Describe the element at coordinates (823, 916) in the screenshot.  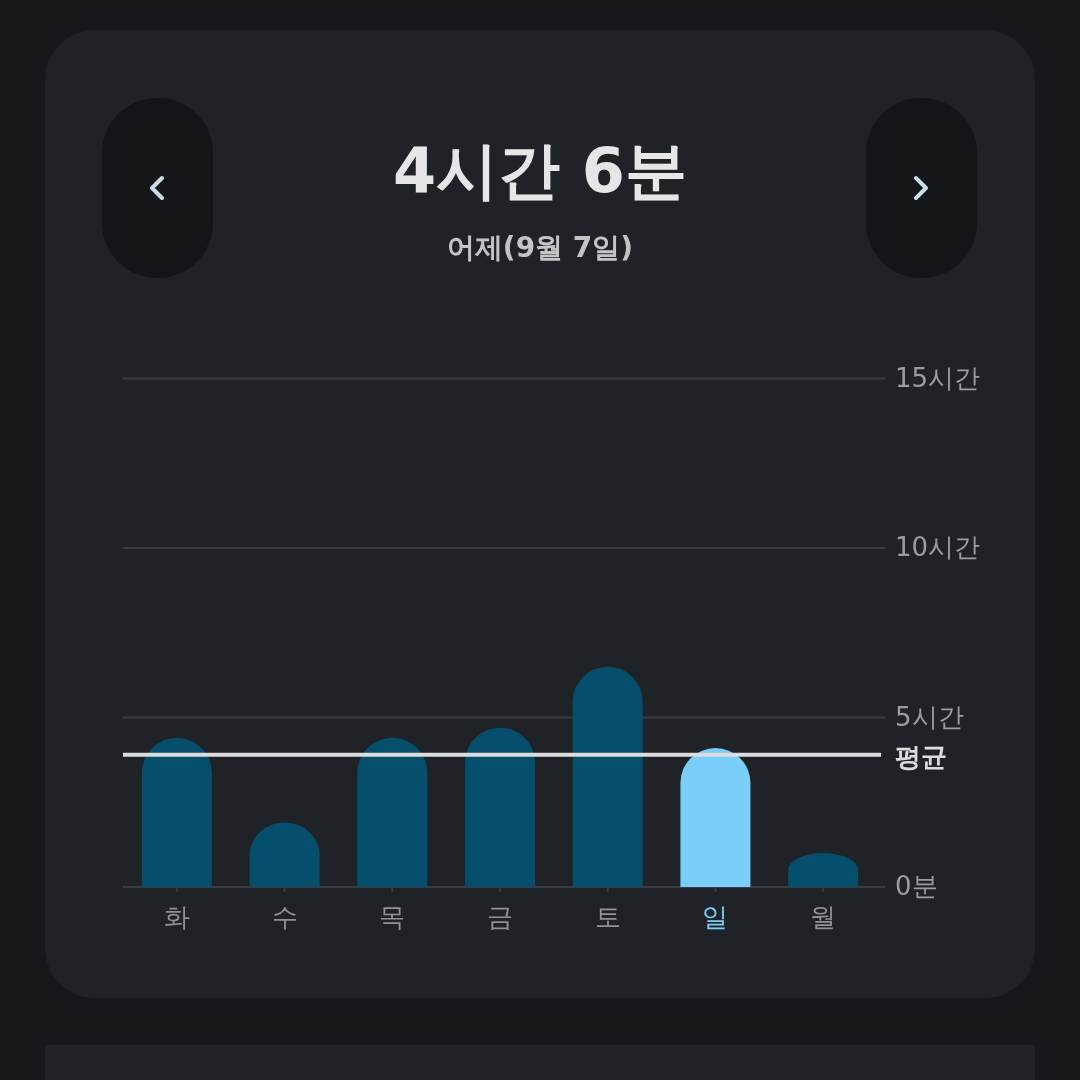
I see `x-tick-label: 월` at that location.